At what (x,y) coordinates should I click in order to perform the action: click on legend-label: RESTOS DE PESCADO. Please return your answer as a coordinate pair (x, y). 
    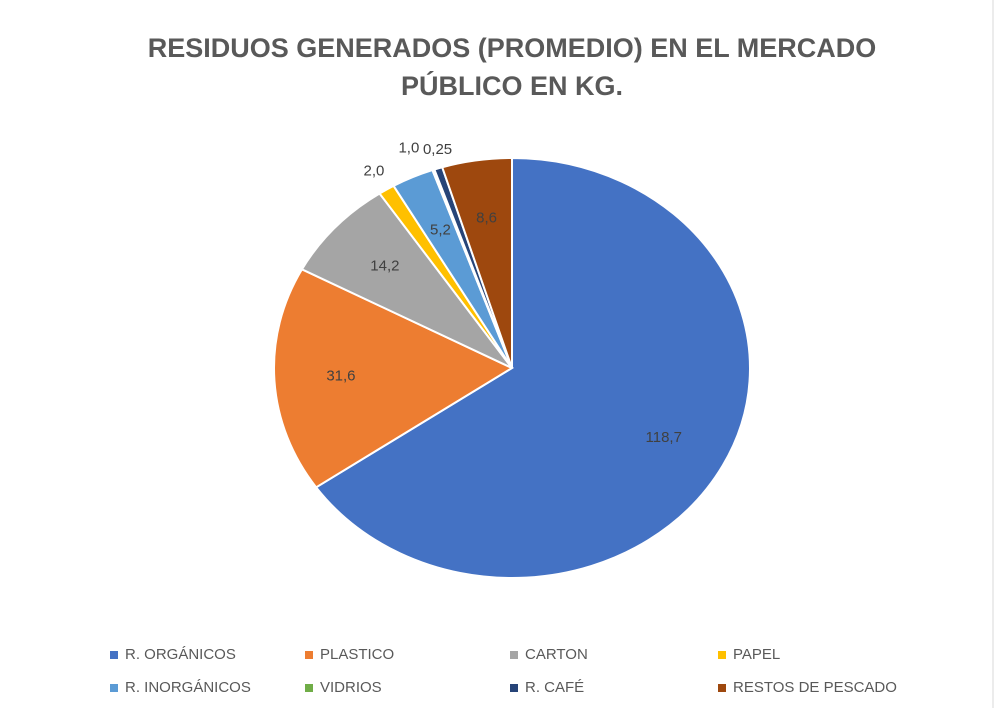
    Looking at the image, I should click on (815, 687).